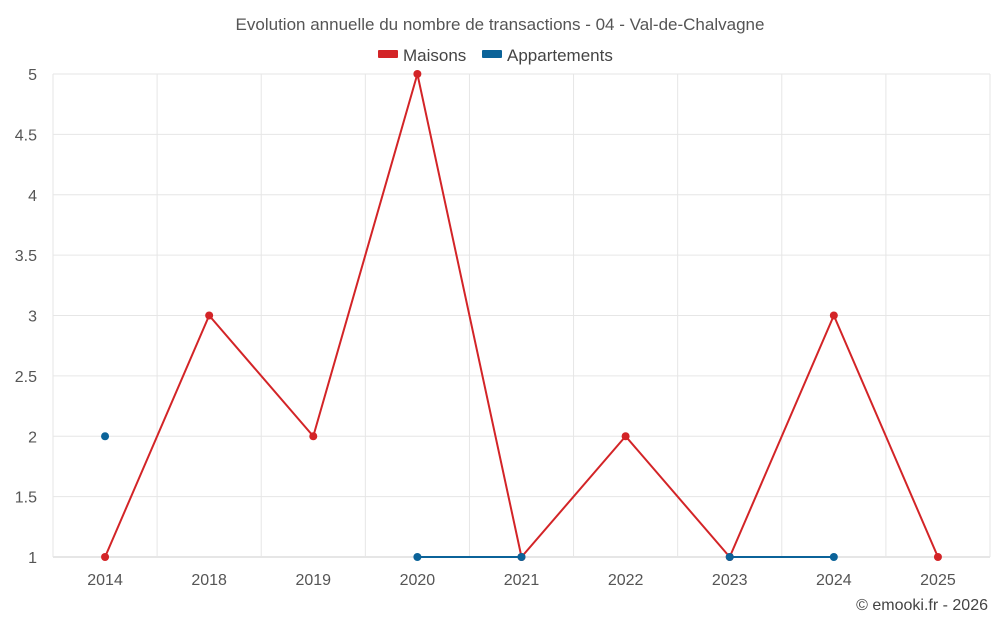 The height and width of the screenshot is (625, 1000). Describe the element at coordinates (32, 75) in the screenshot. I see `y-tick-label: 5` at that location.